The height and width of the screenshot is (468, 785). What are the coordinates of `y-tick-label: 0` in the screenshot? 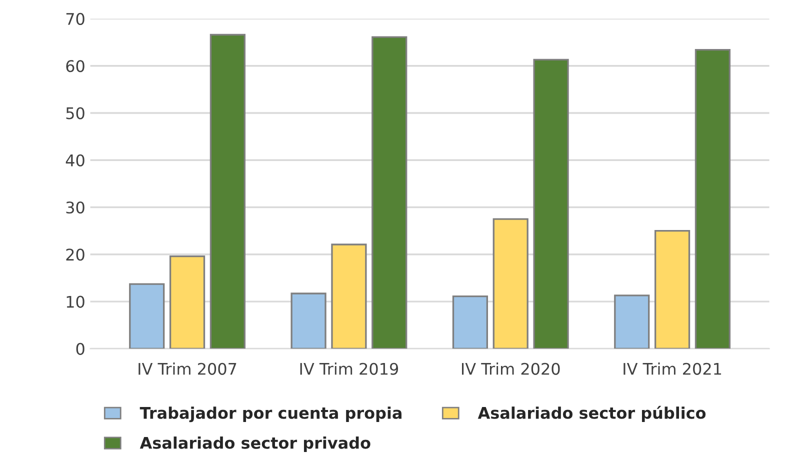 It's located at (80, 348).